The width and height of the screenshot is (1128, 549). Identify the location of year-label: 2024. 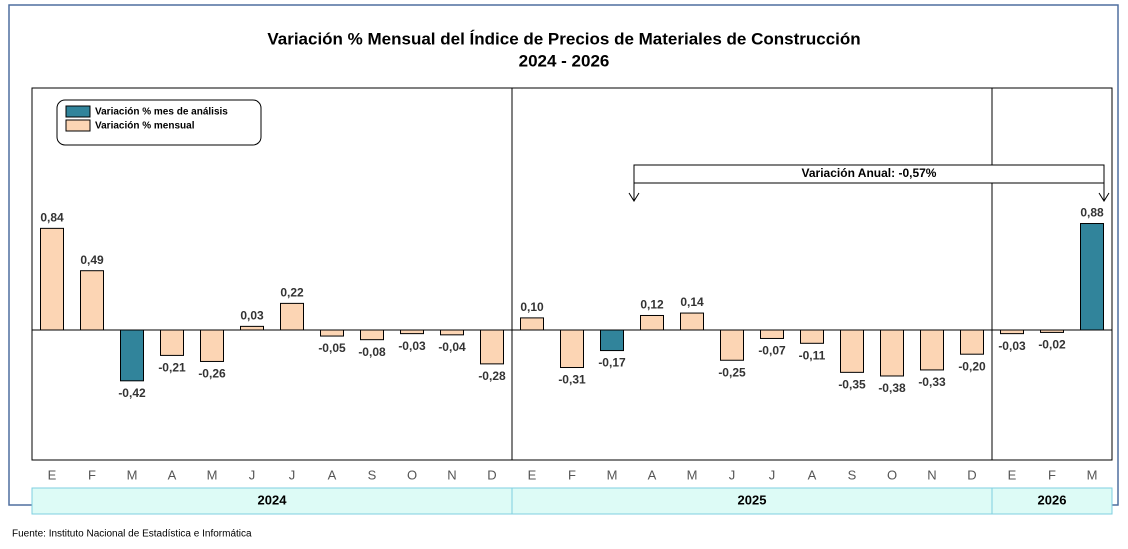
(273, 499).